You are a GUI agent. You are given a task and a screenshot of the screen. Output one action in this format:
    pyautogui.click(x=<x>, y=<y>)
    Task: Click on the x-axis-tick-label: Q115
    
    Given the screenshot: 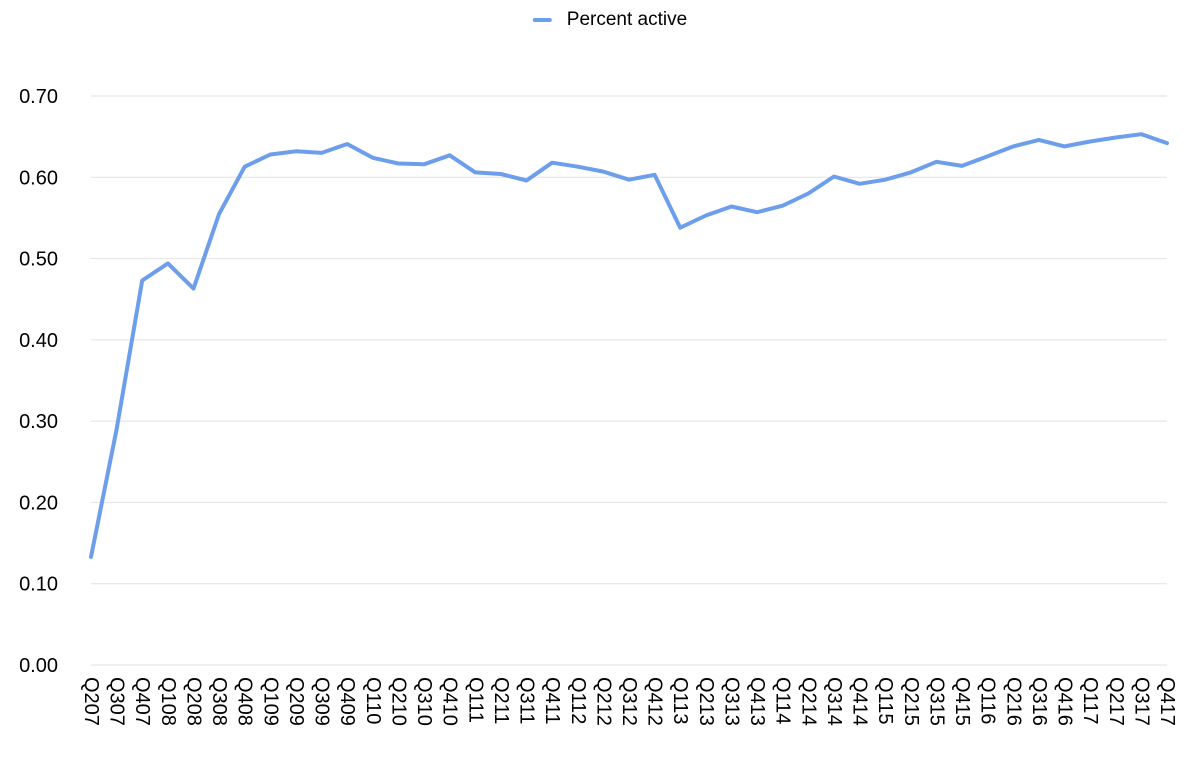 What is the action you would take?
    pyautogui.click(x=885, y=700)
    